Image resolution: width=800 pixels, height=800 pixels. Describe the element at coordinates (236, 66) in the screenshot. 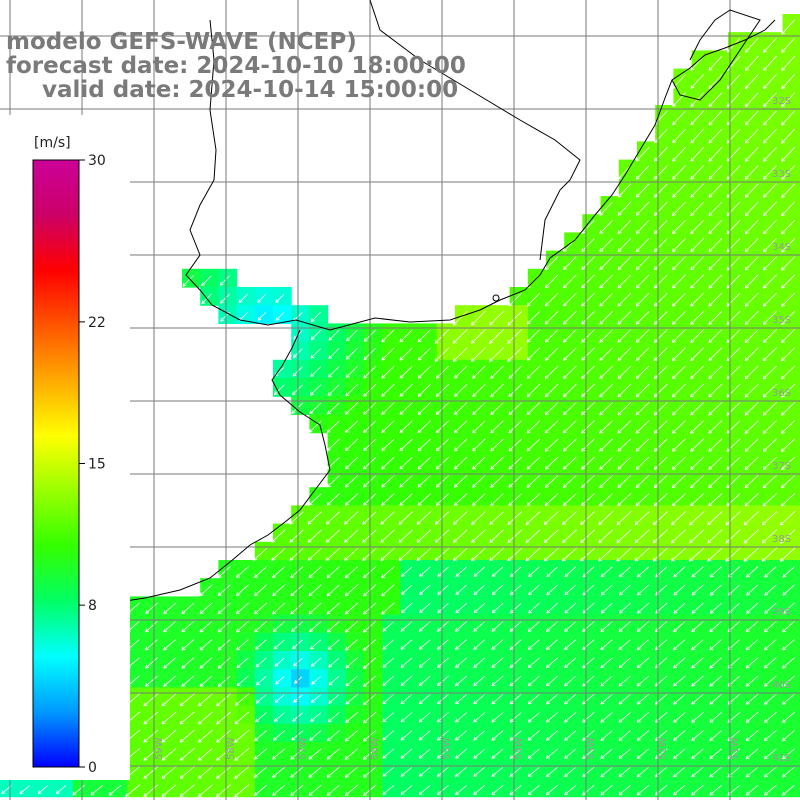

I see `forecast-date: forecast date: 2024-10-10 18:00:00` at that location.